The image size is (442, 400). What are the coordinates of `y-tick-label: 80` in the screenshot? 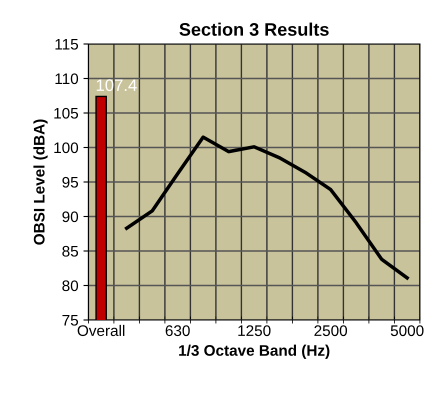 It's located at (70, 286).